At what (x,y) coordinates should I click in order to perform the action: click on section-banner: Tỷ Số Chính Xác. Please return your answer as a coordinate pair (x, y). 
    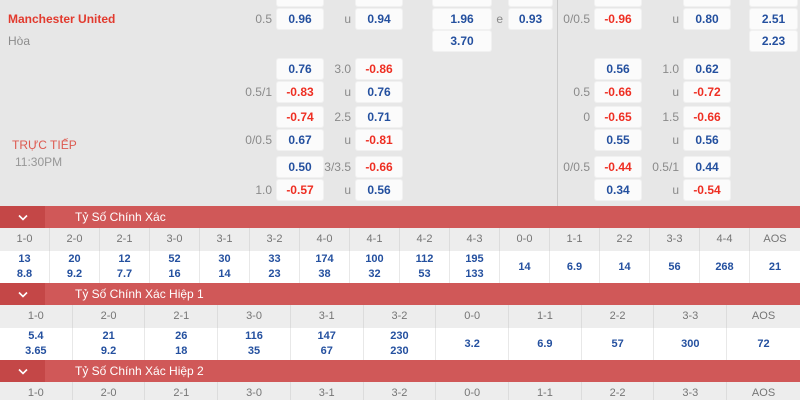
    Looking at the image, I should click on (400, 217).